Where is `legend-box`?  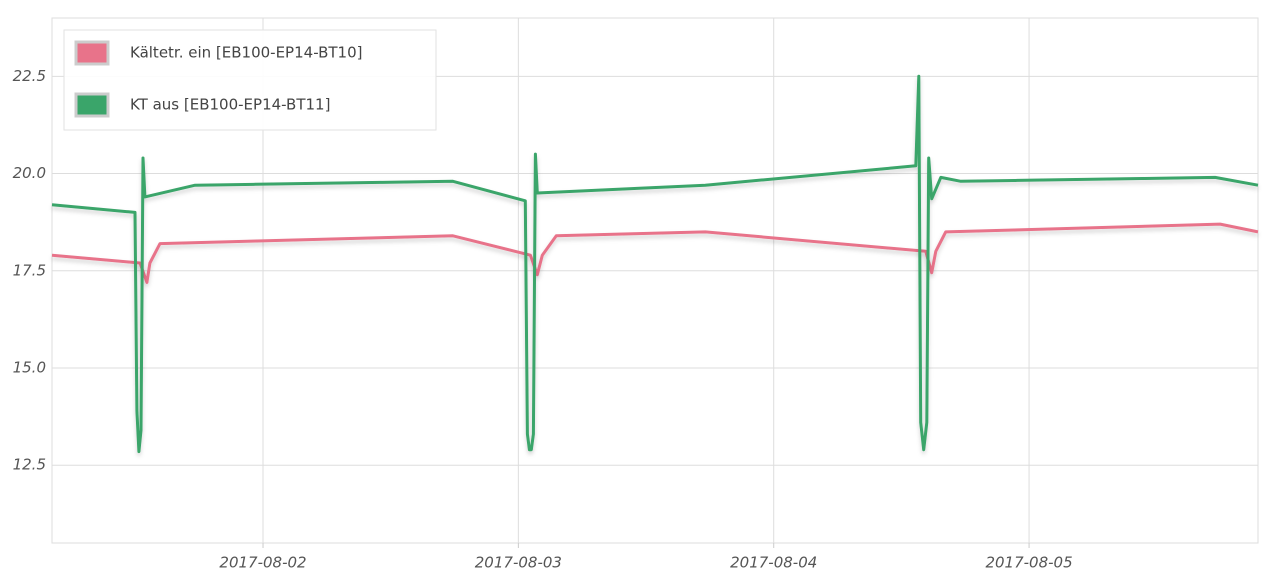 legend-box is located at coordinates (250, 80).